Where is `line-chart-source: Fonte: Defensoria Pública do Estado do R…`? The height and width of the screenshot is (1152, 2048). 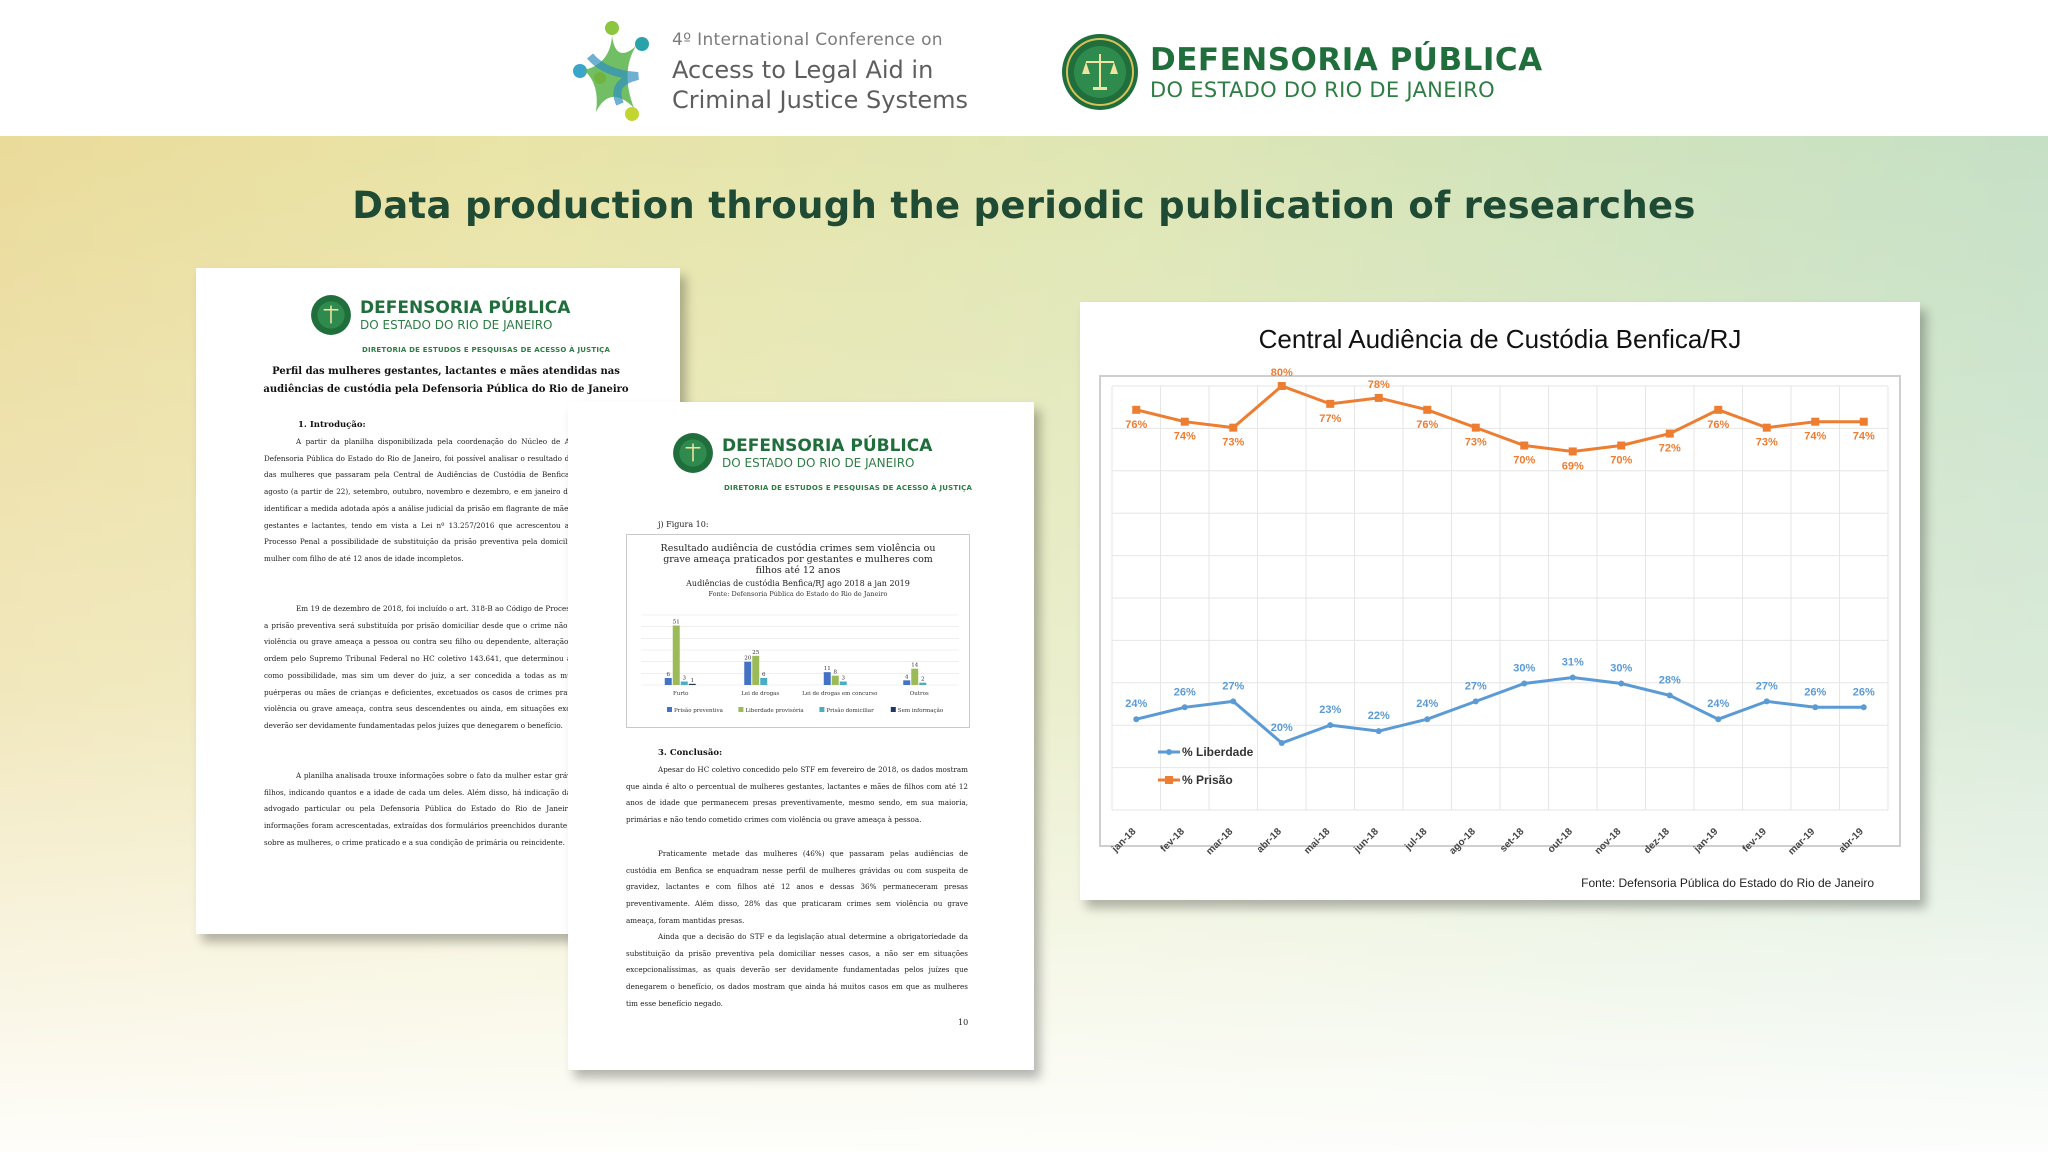
line-chart-source: Fonte: Defensoria Pública do Estado do R… is located at coordinates (1727, 883).